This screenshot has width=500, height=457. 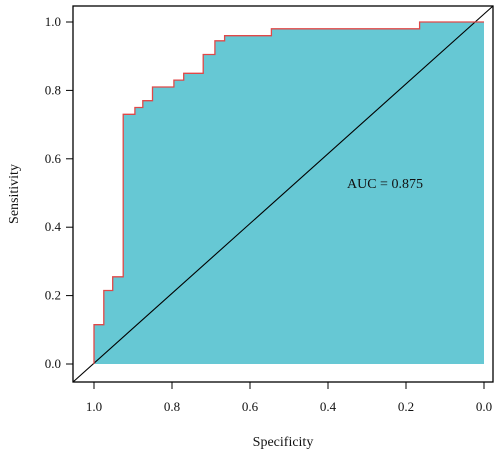 What do you see at coordinates (289, 398) in the screenshot?
I see `x-axis: 1.0 0.8 0.6 0.4 0.2 0.0` at bounding box center [289, 398].